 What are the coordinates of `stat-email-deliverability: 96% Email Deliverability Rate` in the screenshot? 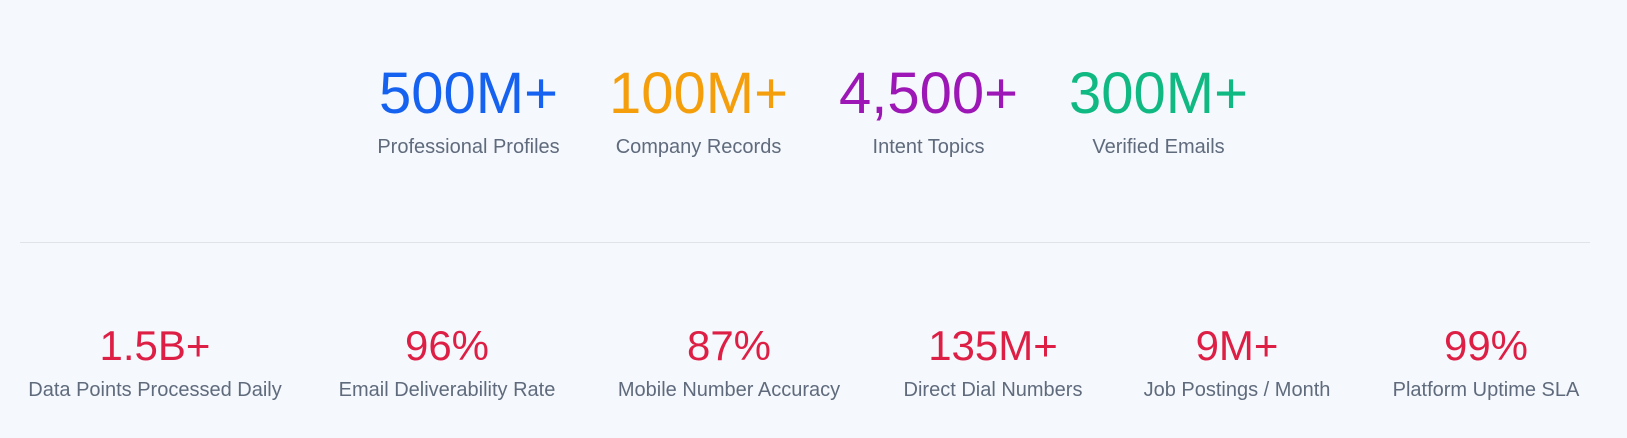 It's located at (447, 361).